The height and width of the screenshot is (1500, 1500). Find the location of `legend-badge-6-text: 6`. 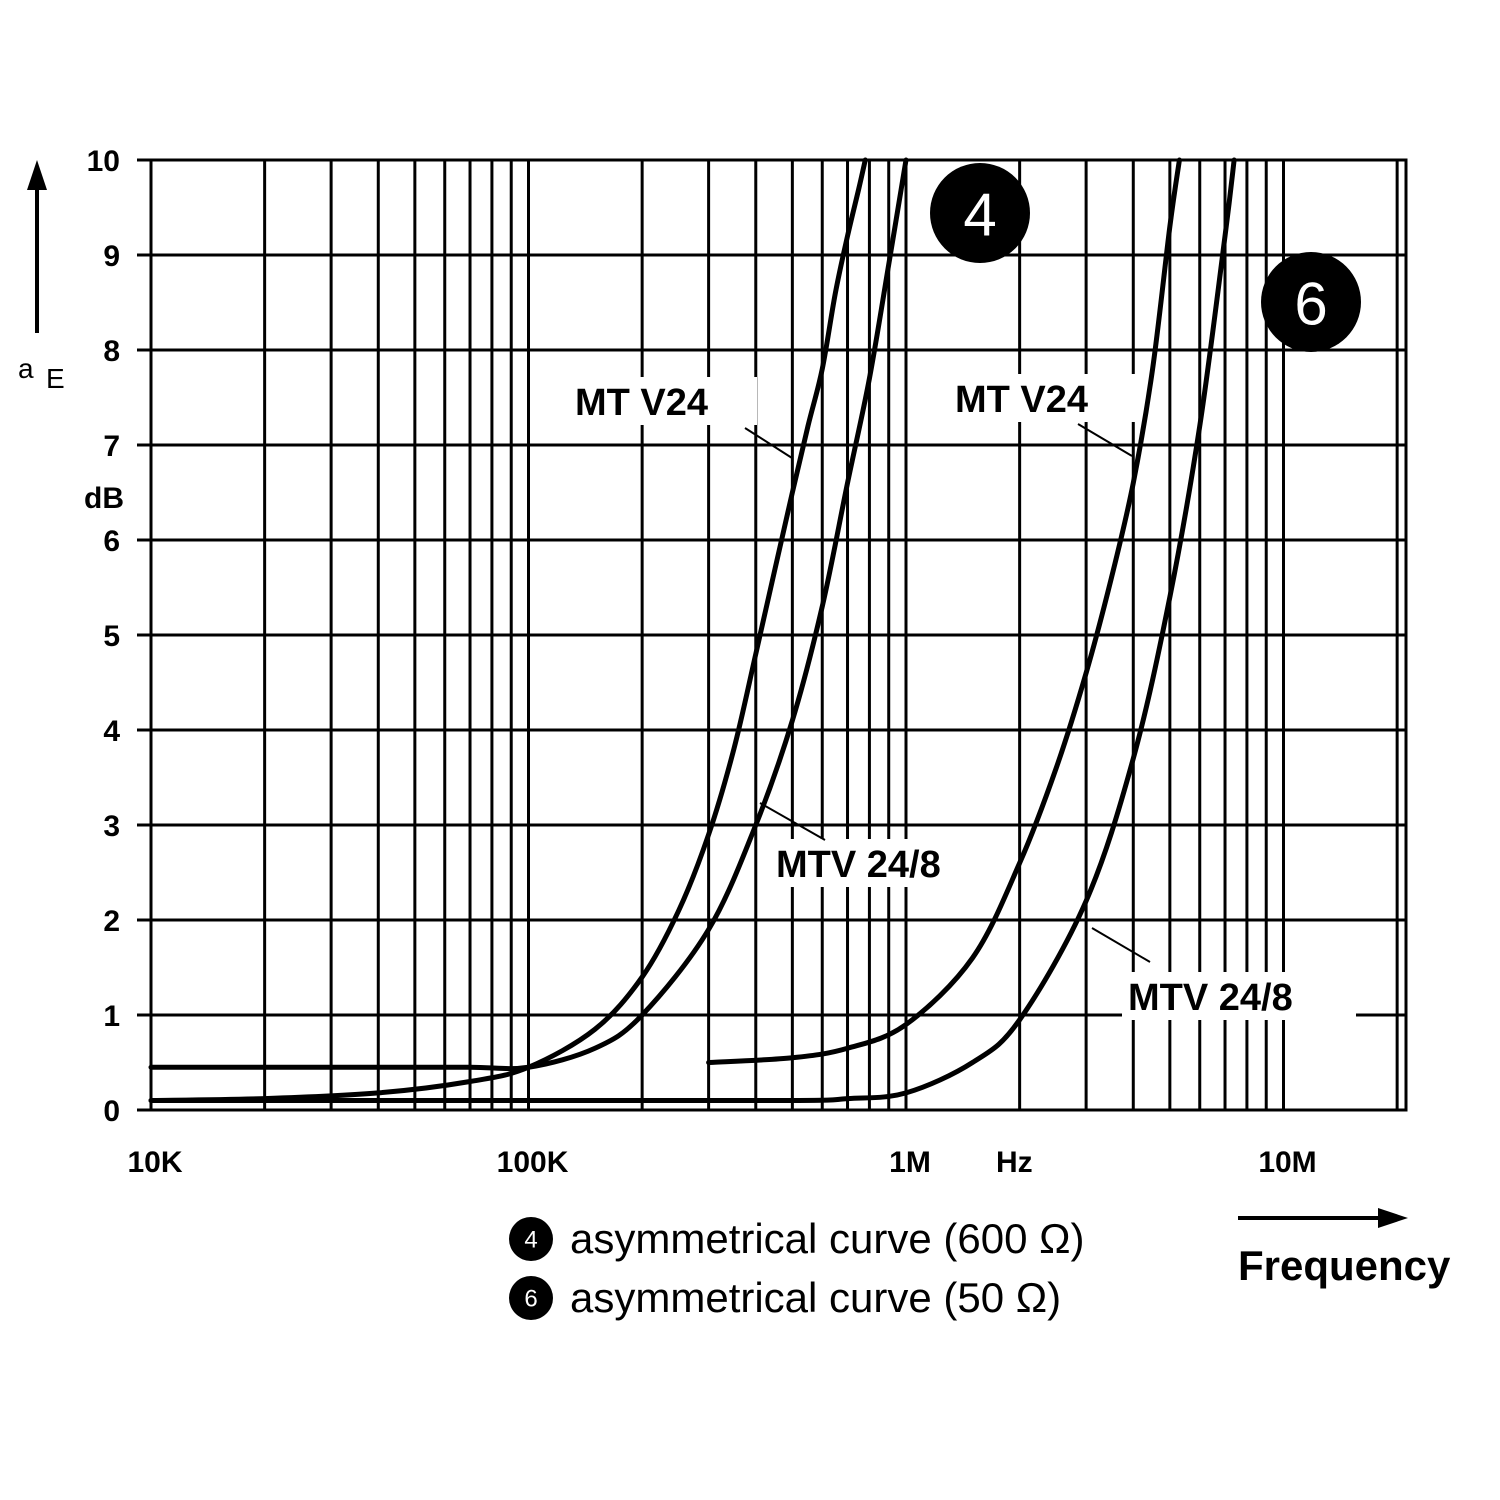

legend-badge-6-text: 6 is located at coordinates (530, 1299).